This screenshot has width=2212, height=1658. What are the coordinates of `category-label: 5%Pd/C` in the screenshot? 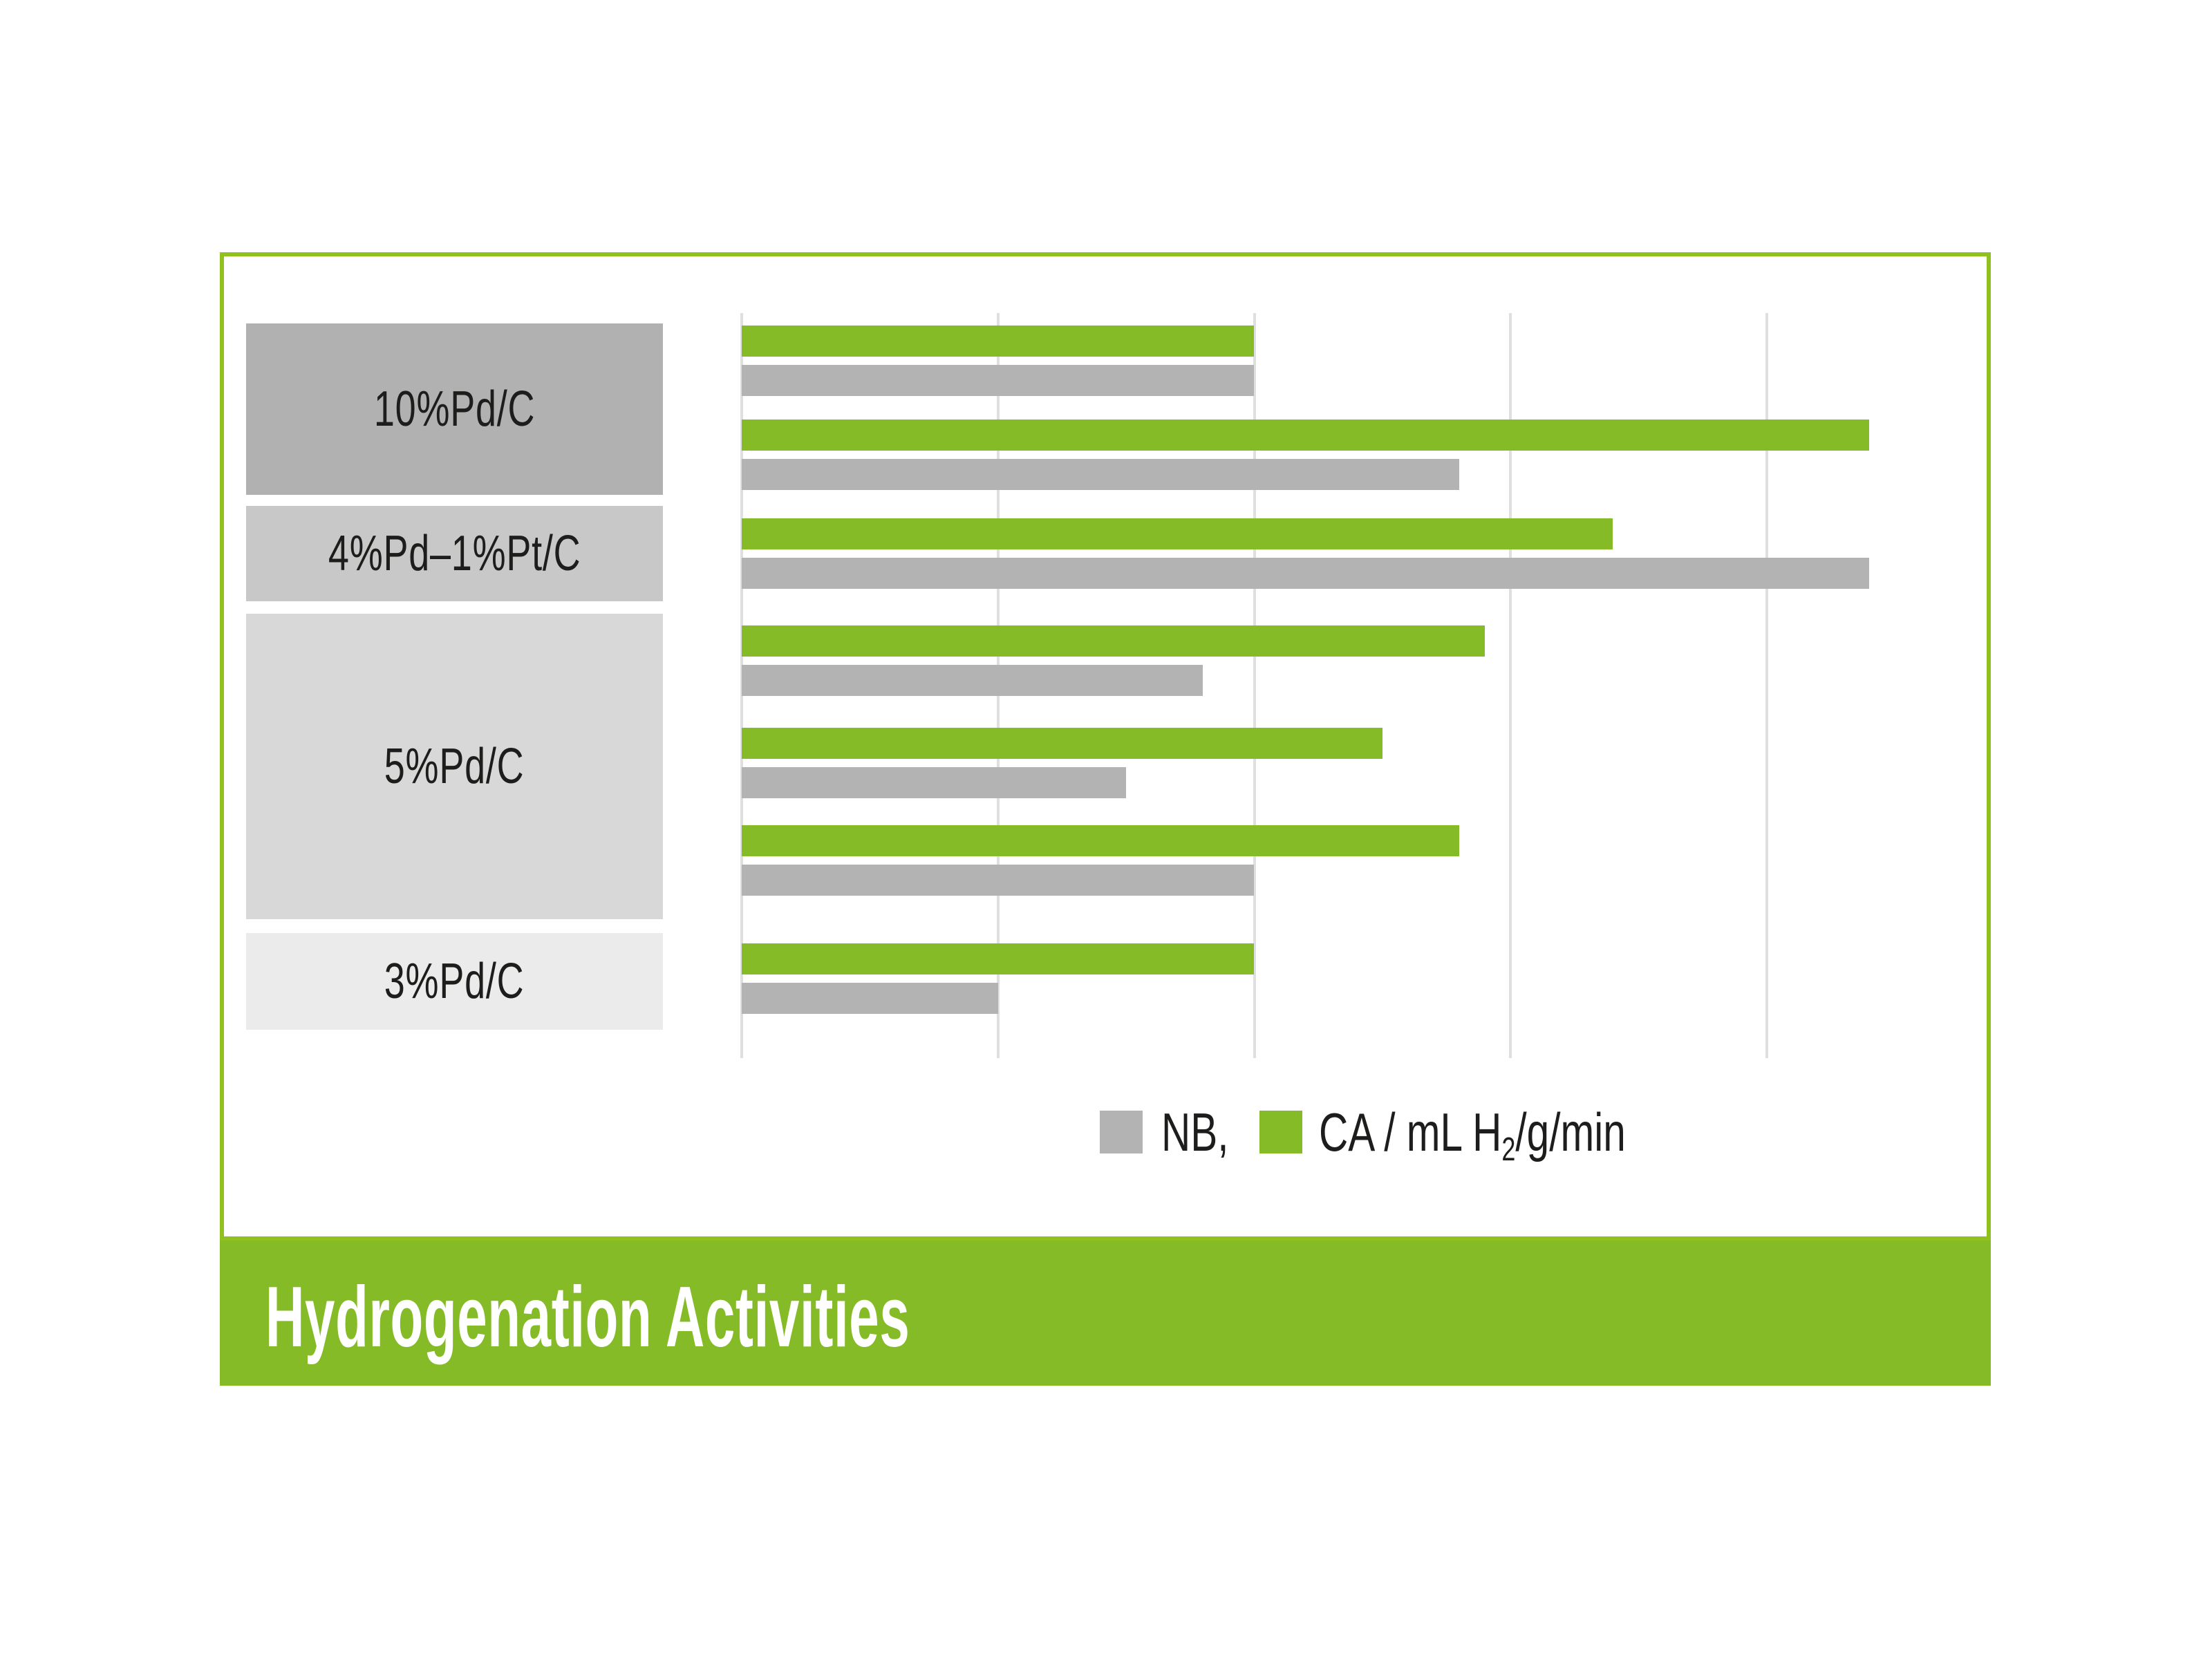 It's located at (454, 766).